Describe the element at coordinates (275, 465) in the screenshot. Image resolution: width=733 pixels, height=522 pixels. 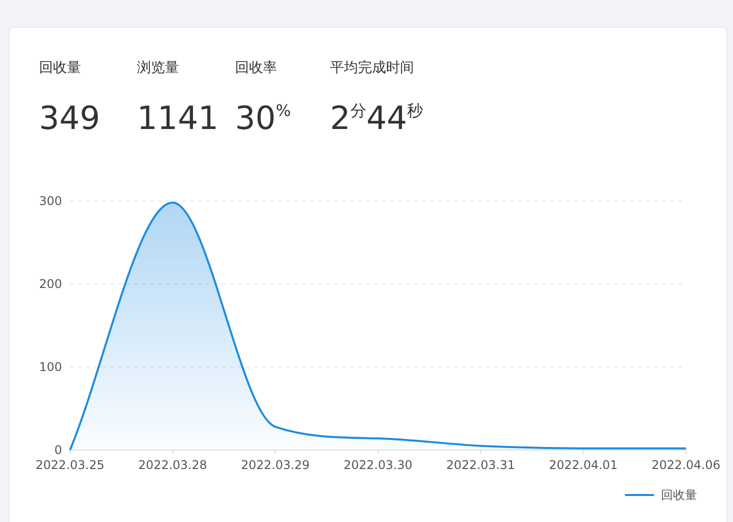
I see `x-tick-label: 2022.03.29` at that location.